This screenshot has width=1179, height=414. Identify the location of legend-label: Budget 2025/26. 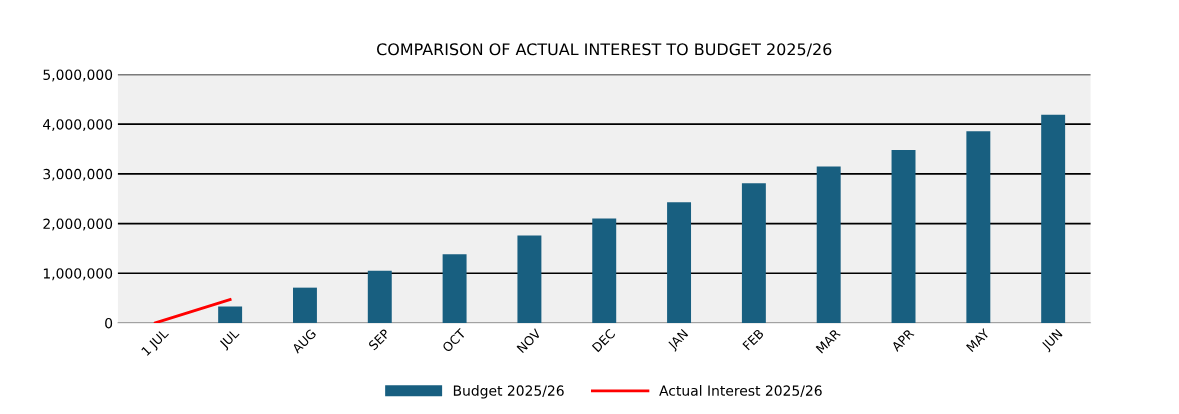
(508, 392).